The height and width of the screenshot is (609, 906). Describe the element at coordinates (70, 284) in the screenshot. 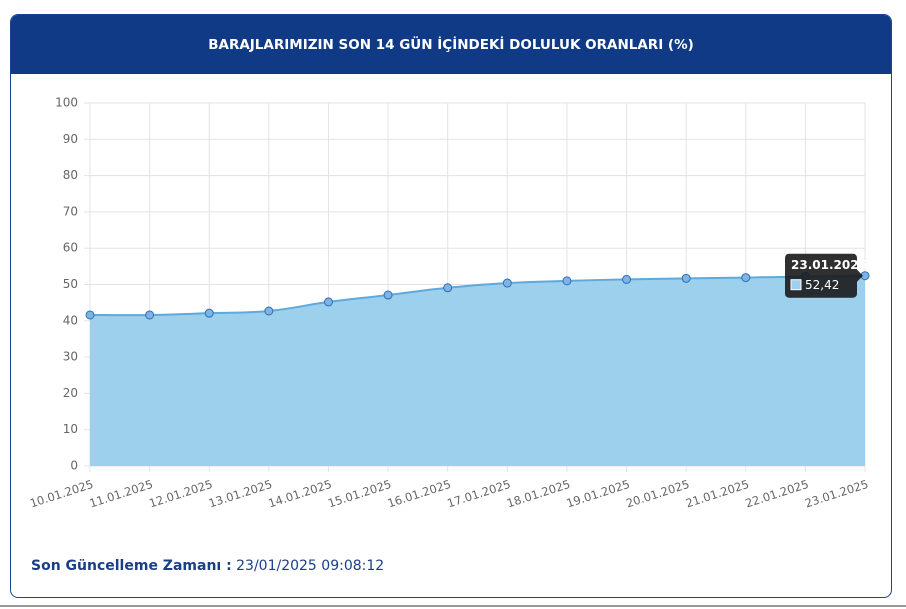

I see `y-tick-label: 50` at that location.